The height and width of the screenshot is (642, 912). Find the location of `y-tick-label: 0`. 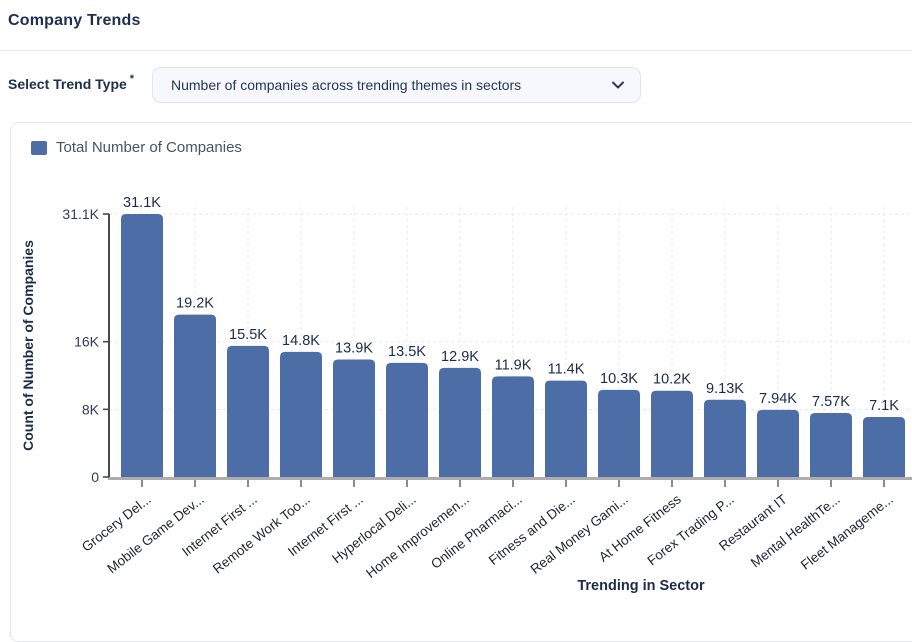

y-tick-label: 0 is located at coordinates (95, 477).